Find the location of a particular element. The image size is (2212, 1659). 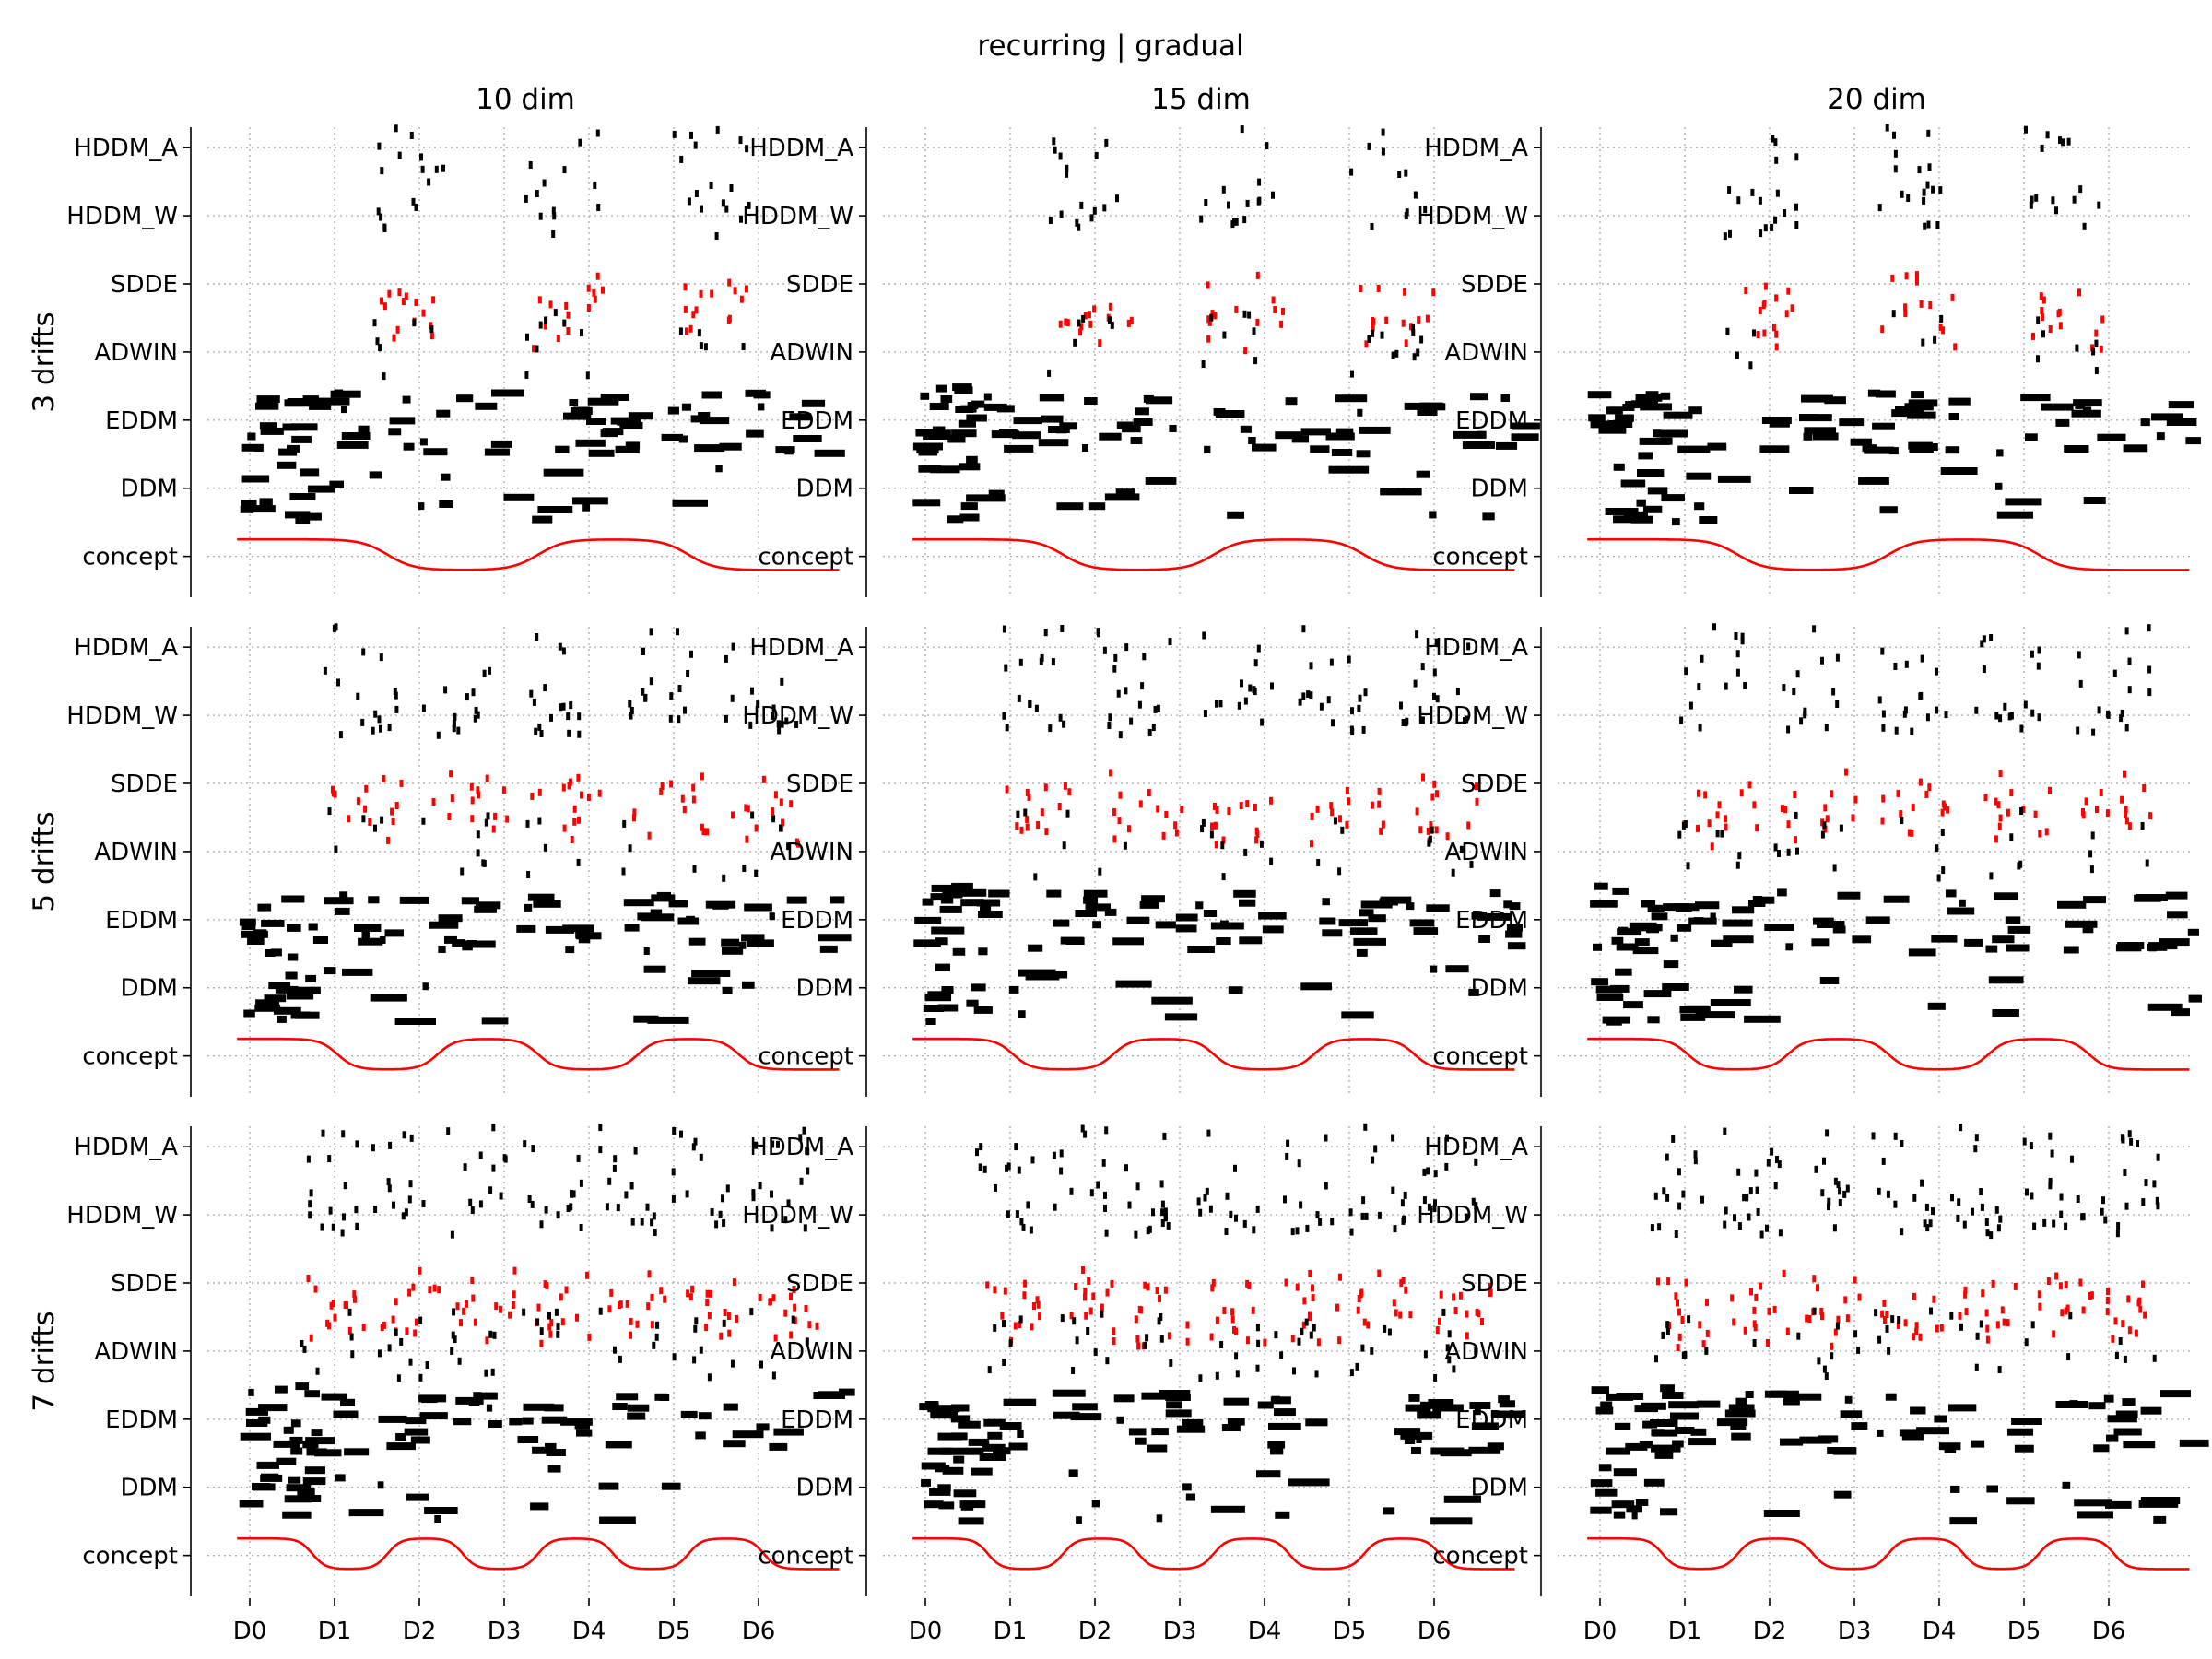

x-tick-label-D4: D4 is located at coordinates (1940, 1631).